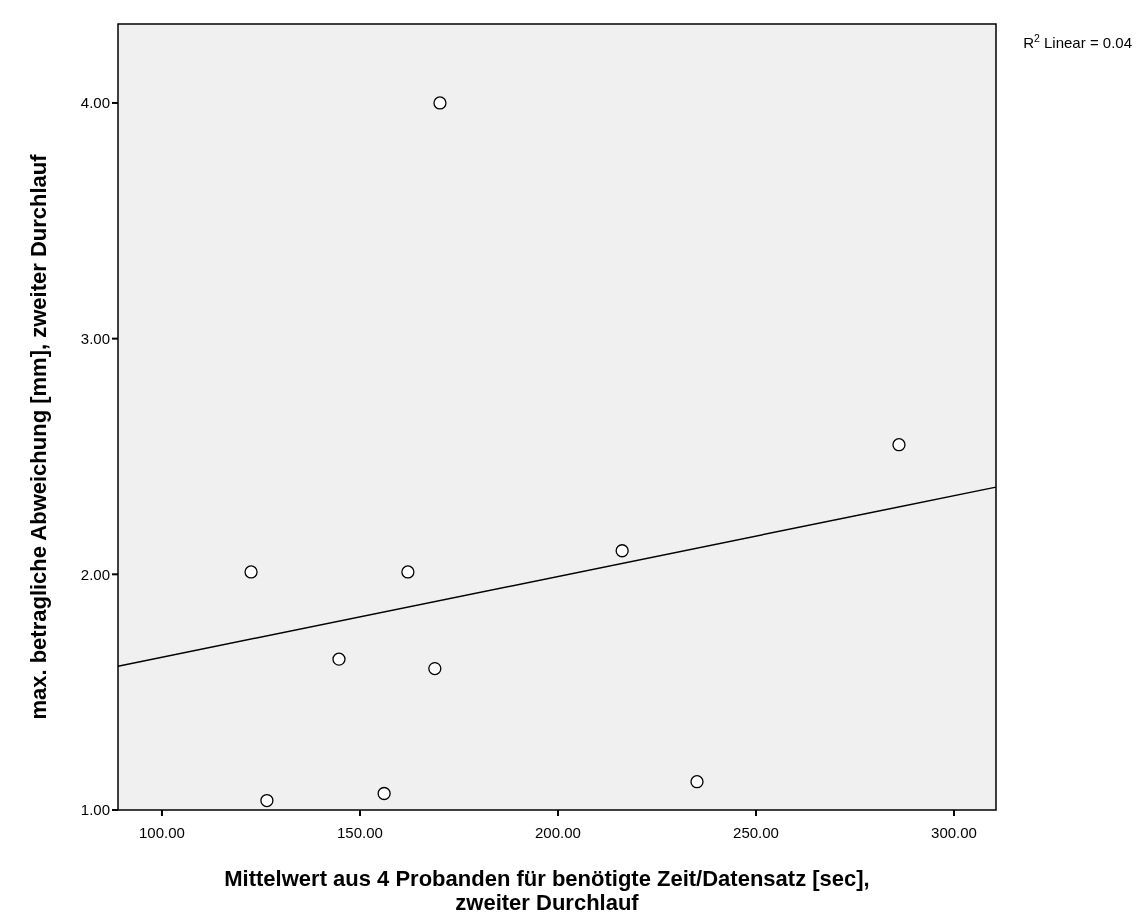 This screenshot has height=913, width=1141. Describe the element at coordinates (547, 889) in the screenshot. I see `x-axis-title: Mittelwert aus 4 Probanden für benötigte Zeit/Datensatz [sec], zweiter Durchlauf` at that location.